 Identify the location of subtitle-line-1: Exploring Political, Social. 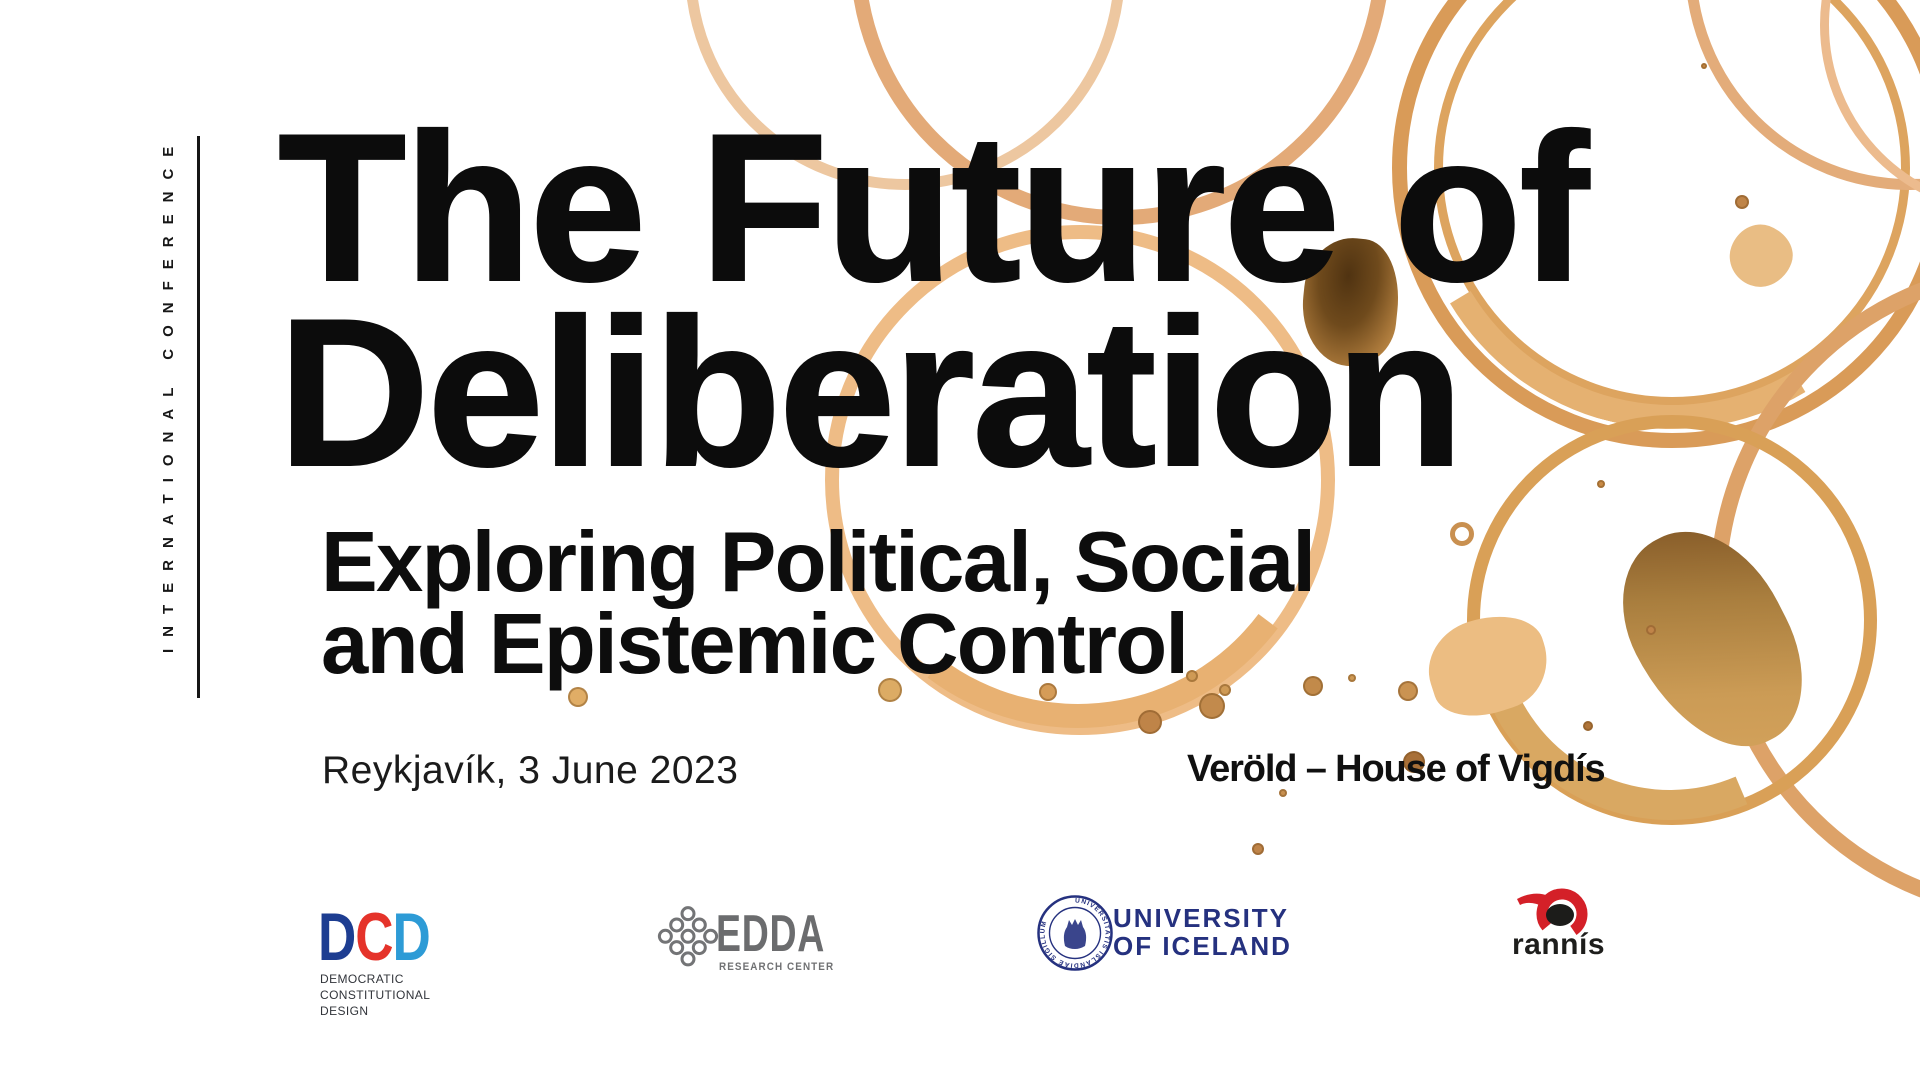
(818, 562).